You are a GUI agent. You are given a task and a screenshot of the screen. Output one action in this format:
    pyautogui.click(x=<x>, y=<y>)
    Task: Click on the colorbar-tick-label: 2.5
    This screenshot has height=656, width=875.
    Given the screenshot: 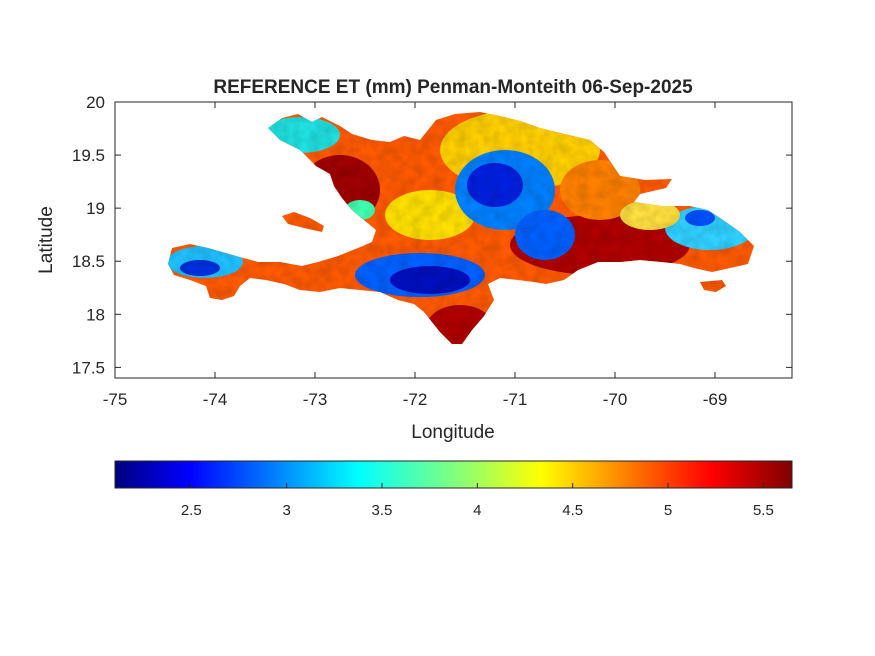 What is the action you would take?
    pyautogui.click(x=191, y=510)
    